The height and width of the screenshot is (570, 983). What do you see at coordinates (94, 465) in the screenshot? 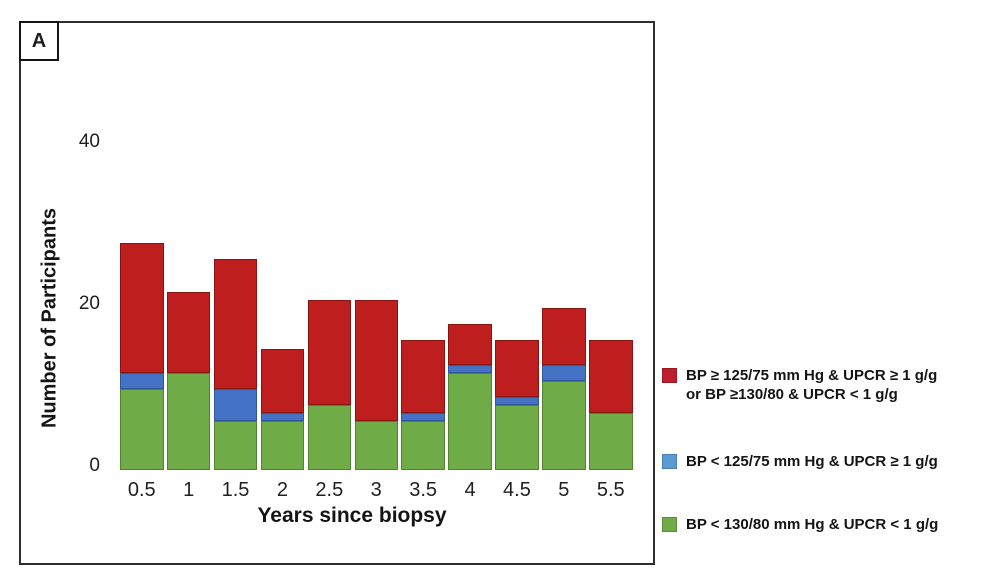
I see `y-tick-label: 0` at bounding box center [94, 465].